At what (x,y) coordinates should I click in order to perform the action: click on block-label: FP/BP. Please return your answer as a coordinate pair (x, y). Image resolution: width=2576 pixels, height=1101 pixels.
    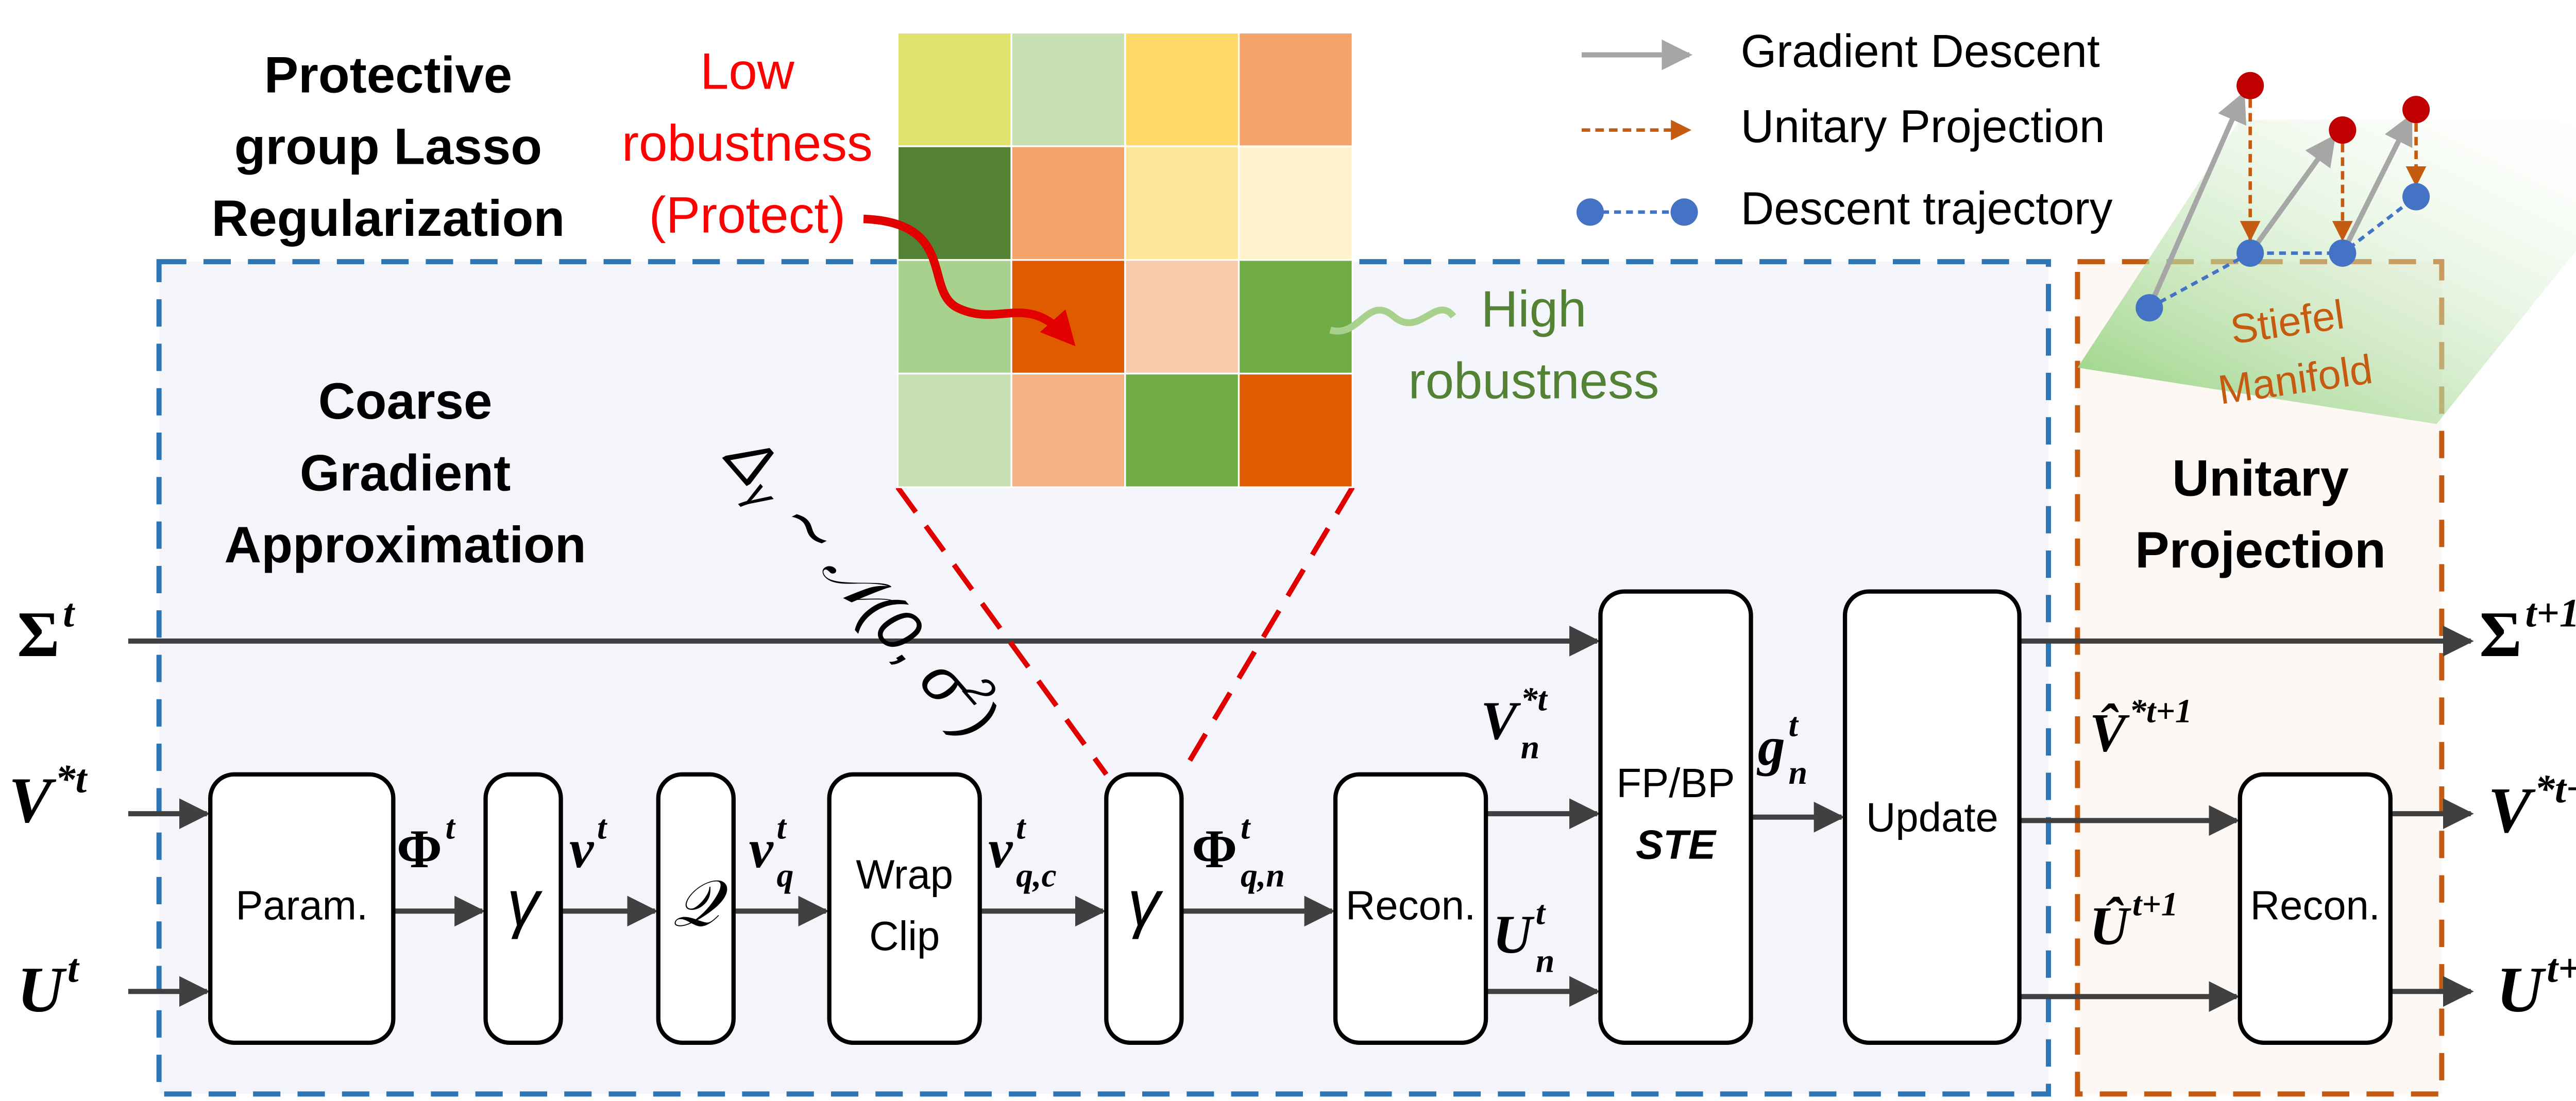
    Looking at the image, I should click on (1675, 783).